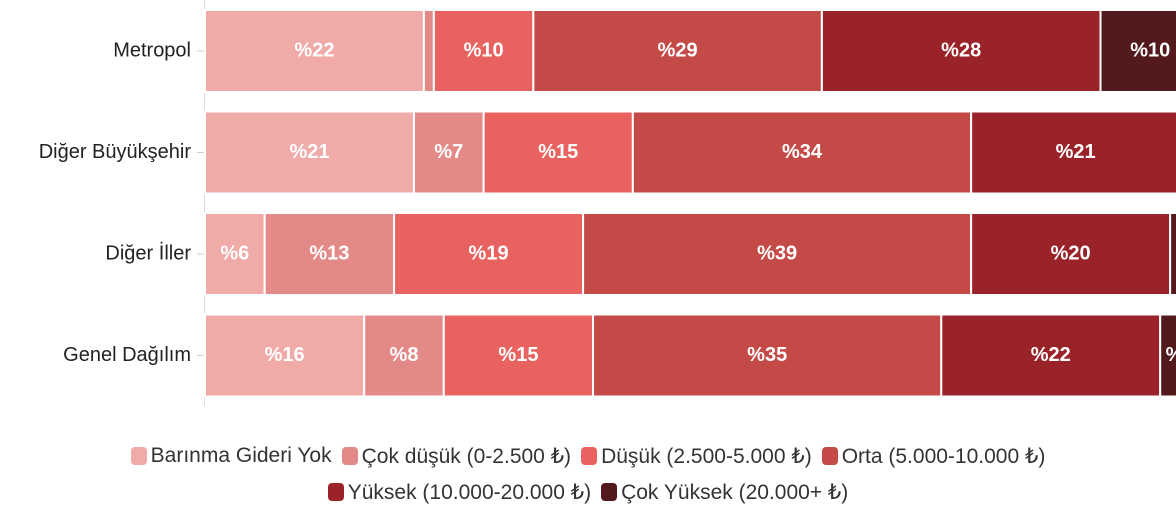 The width and height of the screenshot is (1176, 514). What do you see at coordinates (241, 455) in the screenshot?
I see `legend-label: Barınma Gideri Yok` at bounding box center [241, 455].